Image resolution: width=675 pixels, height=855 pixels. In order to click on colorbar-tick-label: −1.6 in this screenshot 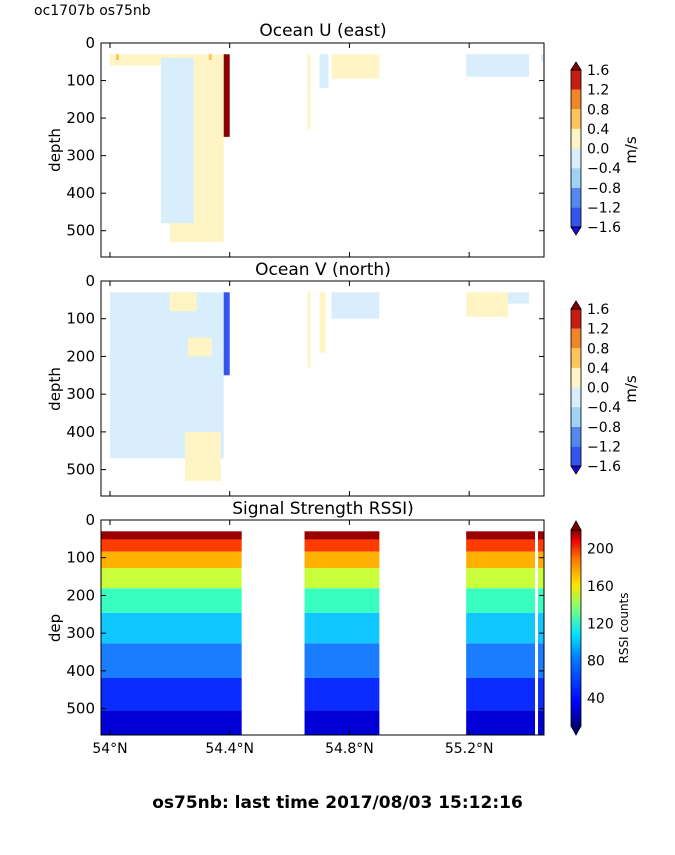, I will do `click(604, 467)`.